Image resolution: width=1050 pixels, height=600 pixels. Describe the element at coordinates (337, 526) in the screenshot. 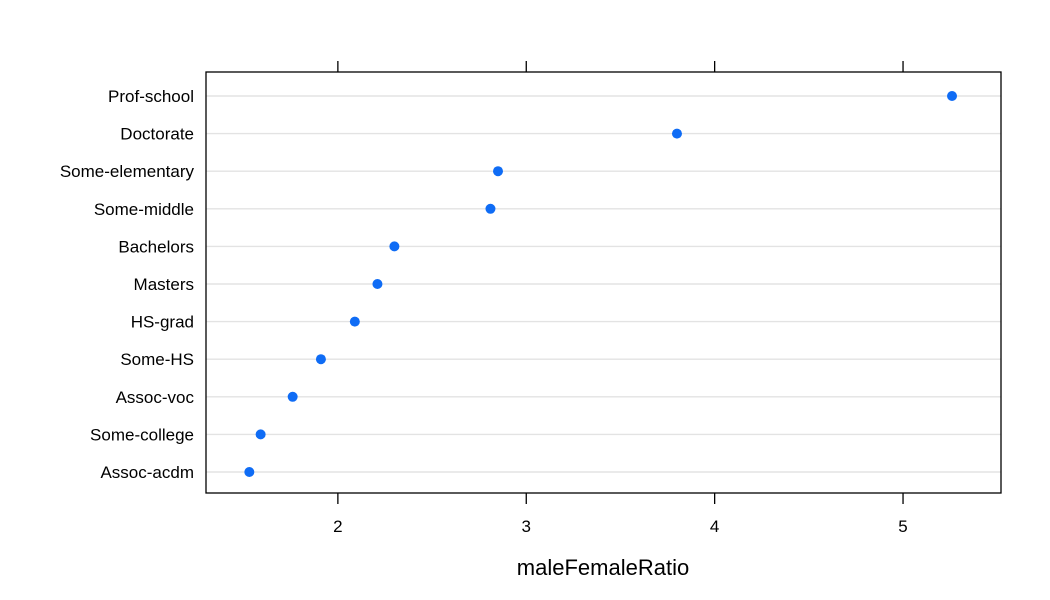

I see `x-tick-label: 2` at that location.